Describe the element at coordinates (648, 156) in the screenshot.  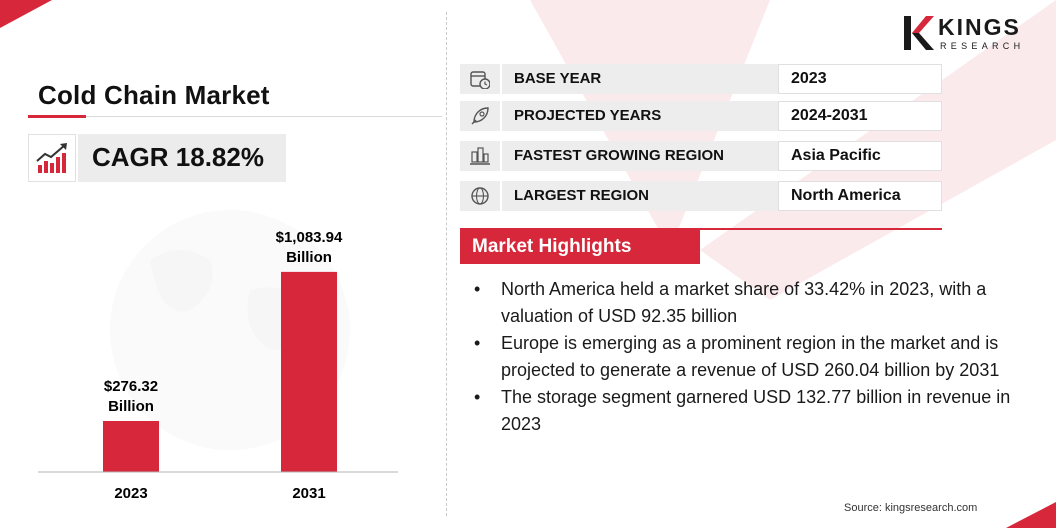
I see `info-label: FASTEST GROWING REGION` at that location.